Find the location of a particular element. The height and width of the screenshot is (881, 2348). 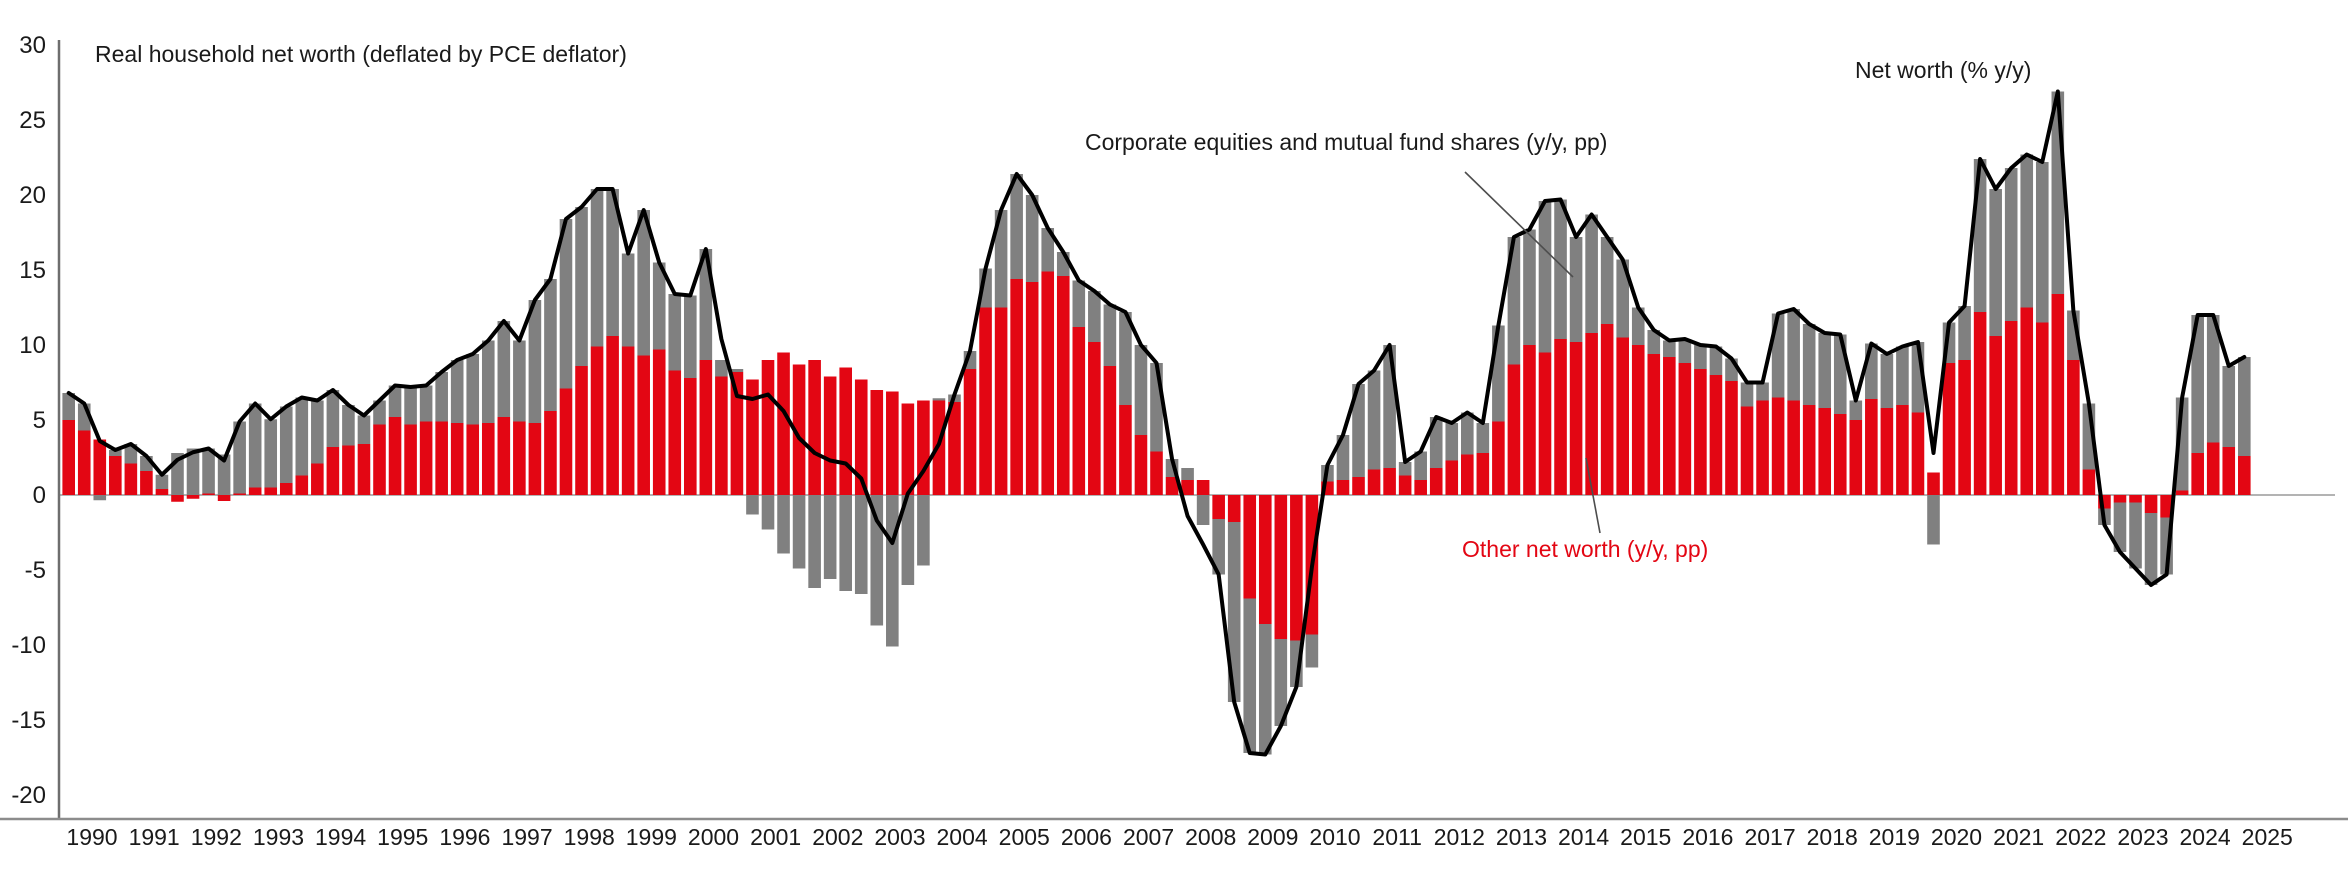

bar-equities-2014Q4 is located at coordinates (1607, 280).